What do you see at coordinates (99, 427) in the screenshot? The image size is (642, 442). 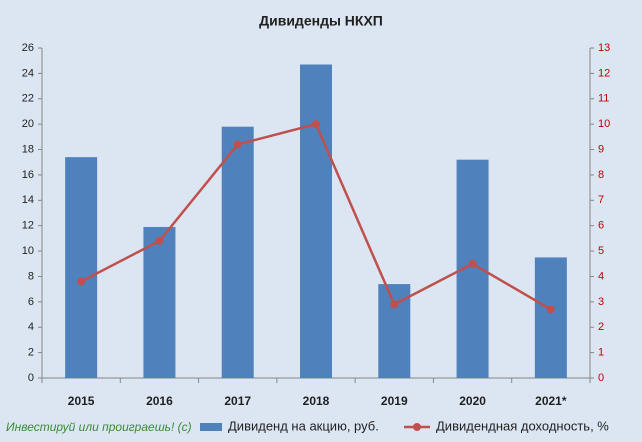 I see `watermark: Инвестируй или проиграешь! (с)` at bounding box center [99, 427].